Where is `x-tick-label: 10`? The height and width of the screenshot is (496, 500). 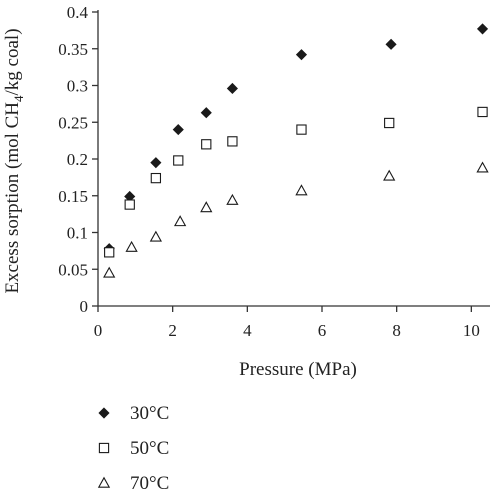 x-tick-label: 10 is located at coordinates (471, 330).